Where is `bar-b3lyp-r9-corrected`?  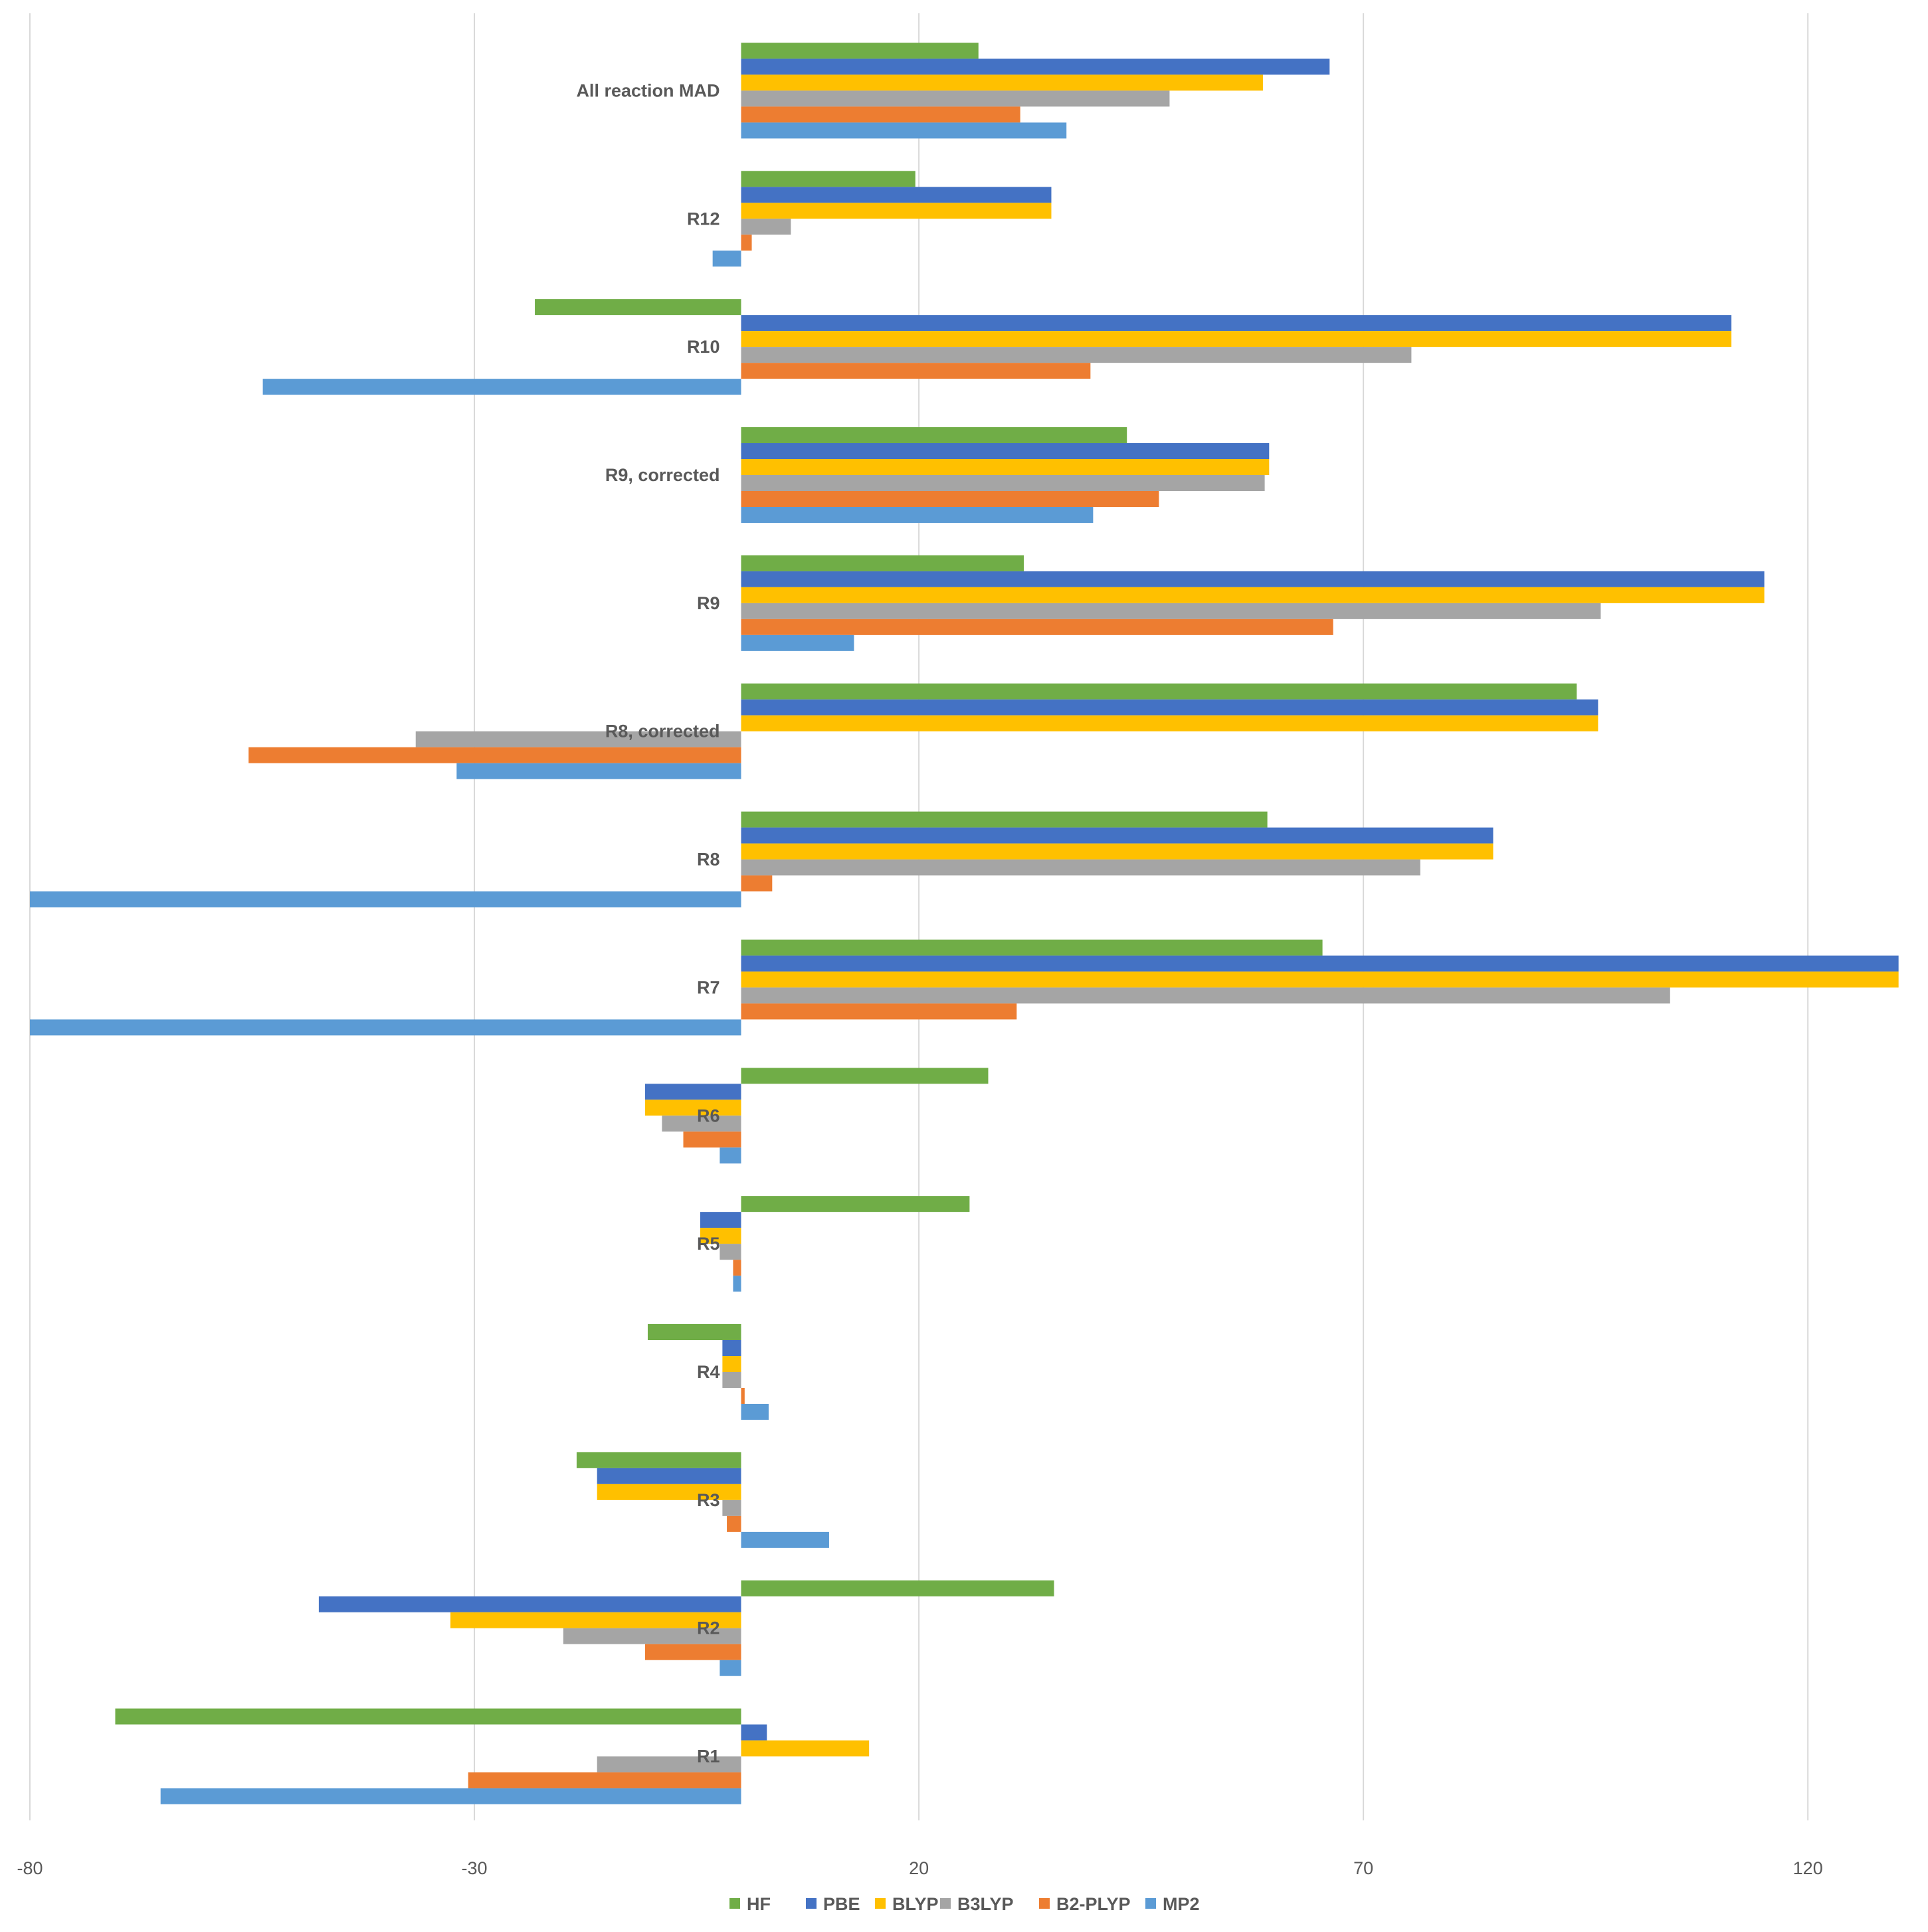 bar-b3lyp-r9-corrected is located at coordinates (1003, 483).